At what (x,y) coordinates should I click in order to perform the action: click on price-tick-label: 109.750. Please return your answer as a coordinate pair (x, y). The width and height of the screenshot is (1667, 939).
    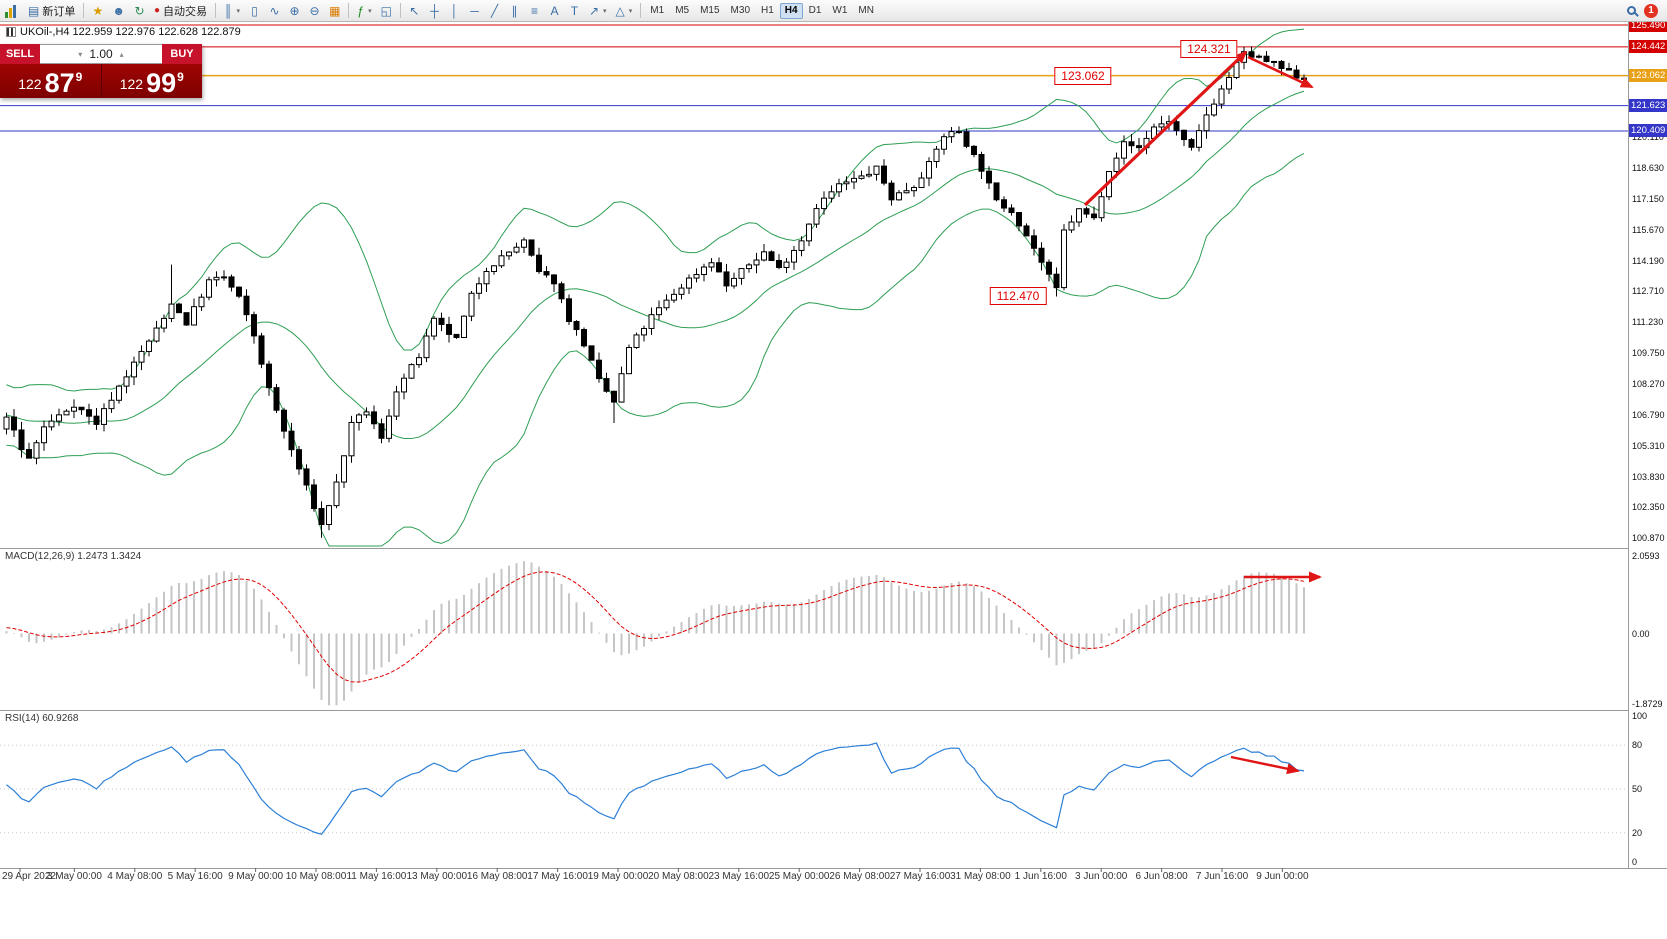
    Looking at the image, I should click on (1648, 353).